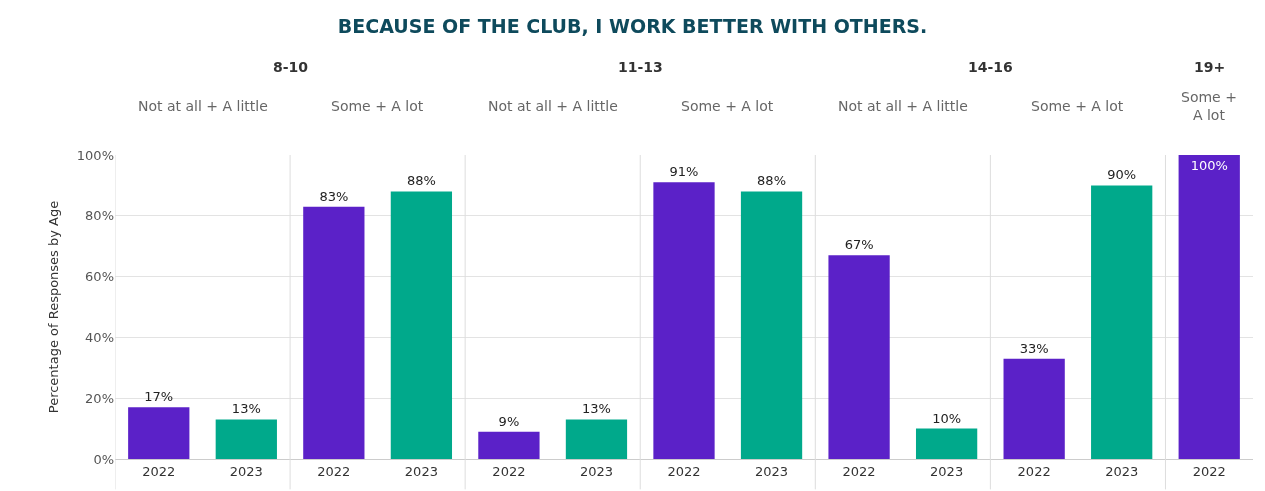  I want to click on y-tick-label: 0%, so click(103, 459).